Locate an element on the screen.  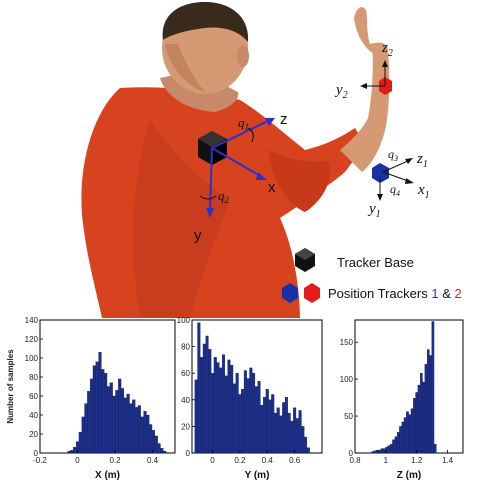
label-z2: z2 is located at coordinates (387, 49).